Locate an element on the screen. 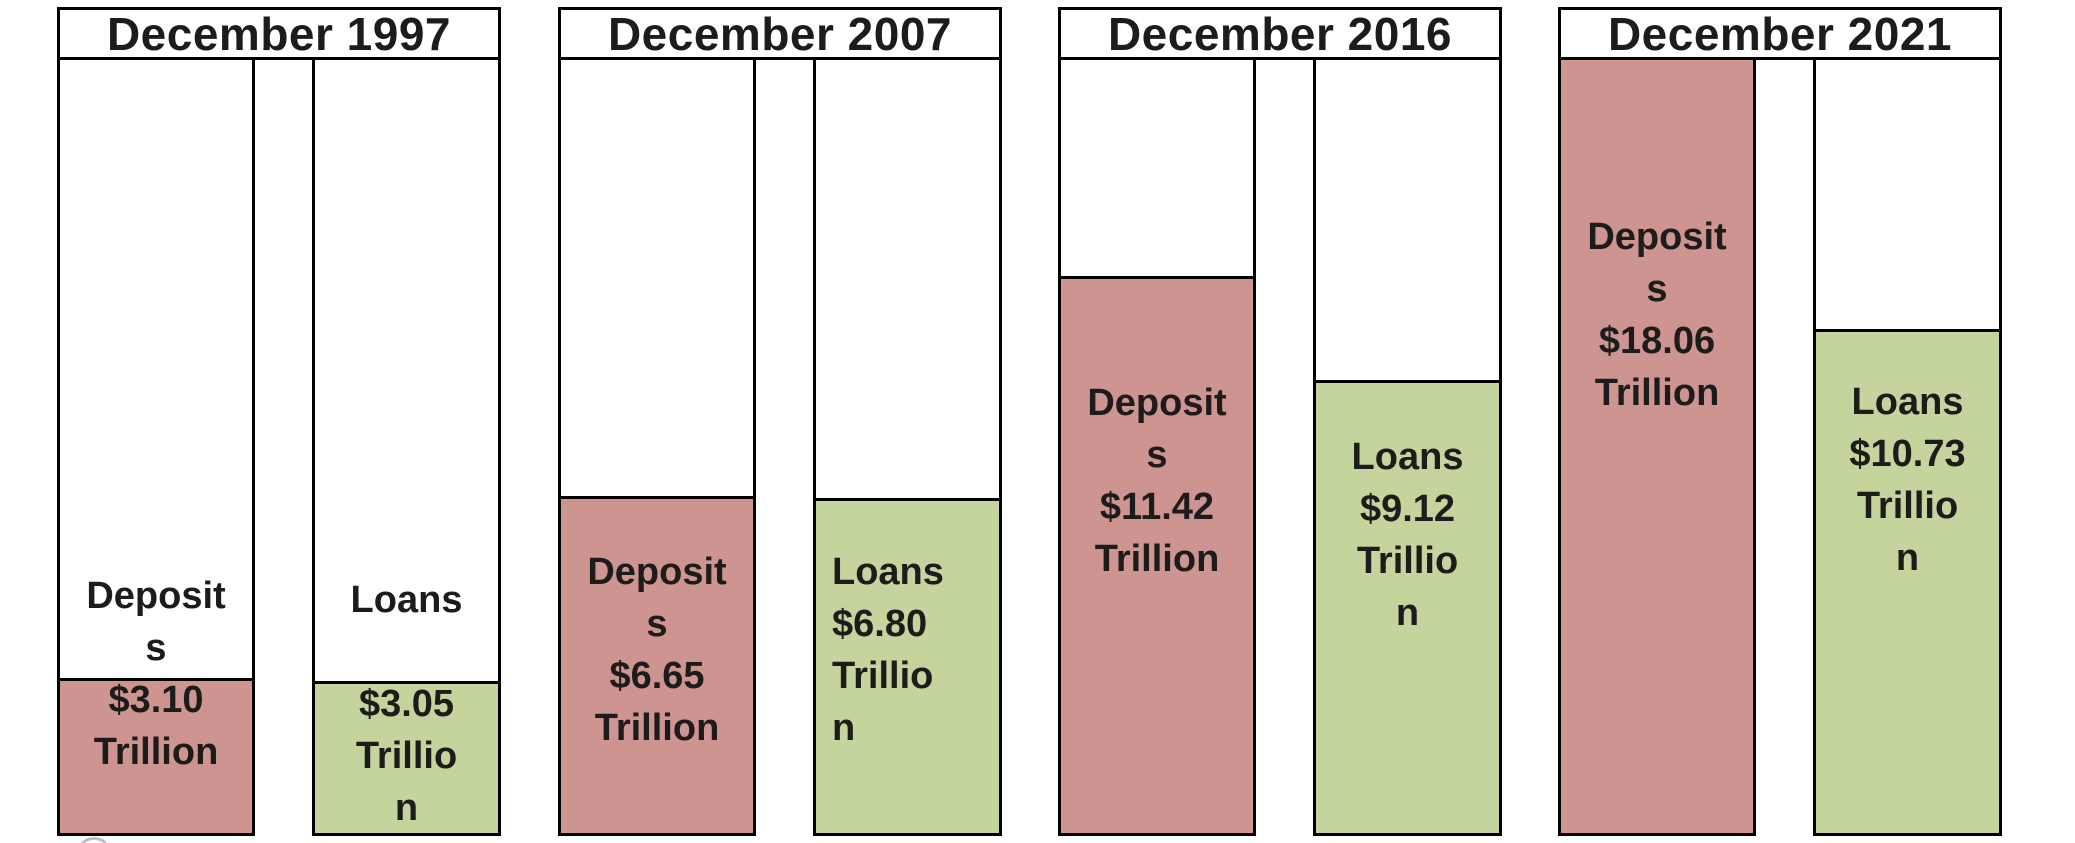 Image resolution: width=2075 pixels, height=843 pixels. deposits-column: Deposit s $3.10 Trillion is located at coordinates (156, 448).